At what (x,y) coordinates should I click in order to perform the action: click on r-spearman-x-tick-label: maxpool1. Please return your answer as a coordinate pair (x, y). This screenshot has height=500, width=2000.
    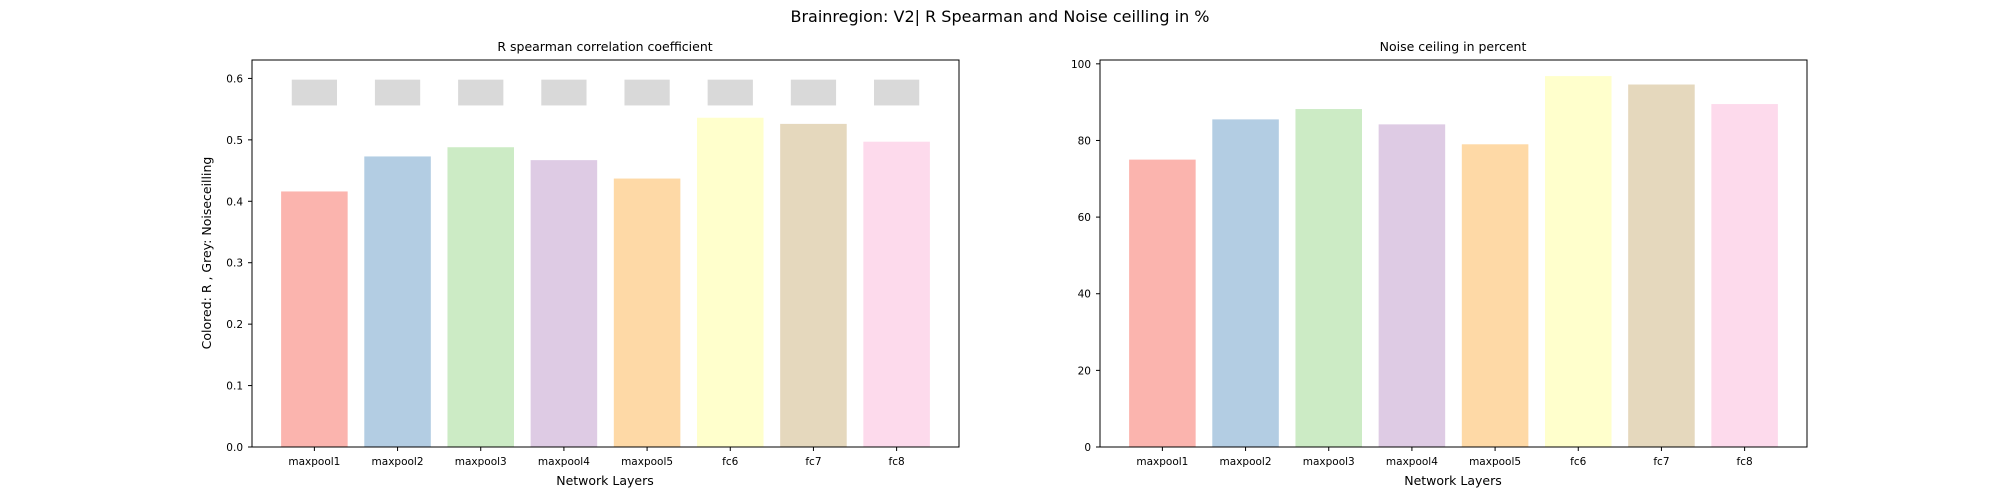
    Looking at the image, I should click on (314, 462).